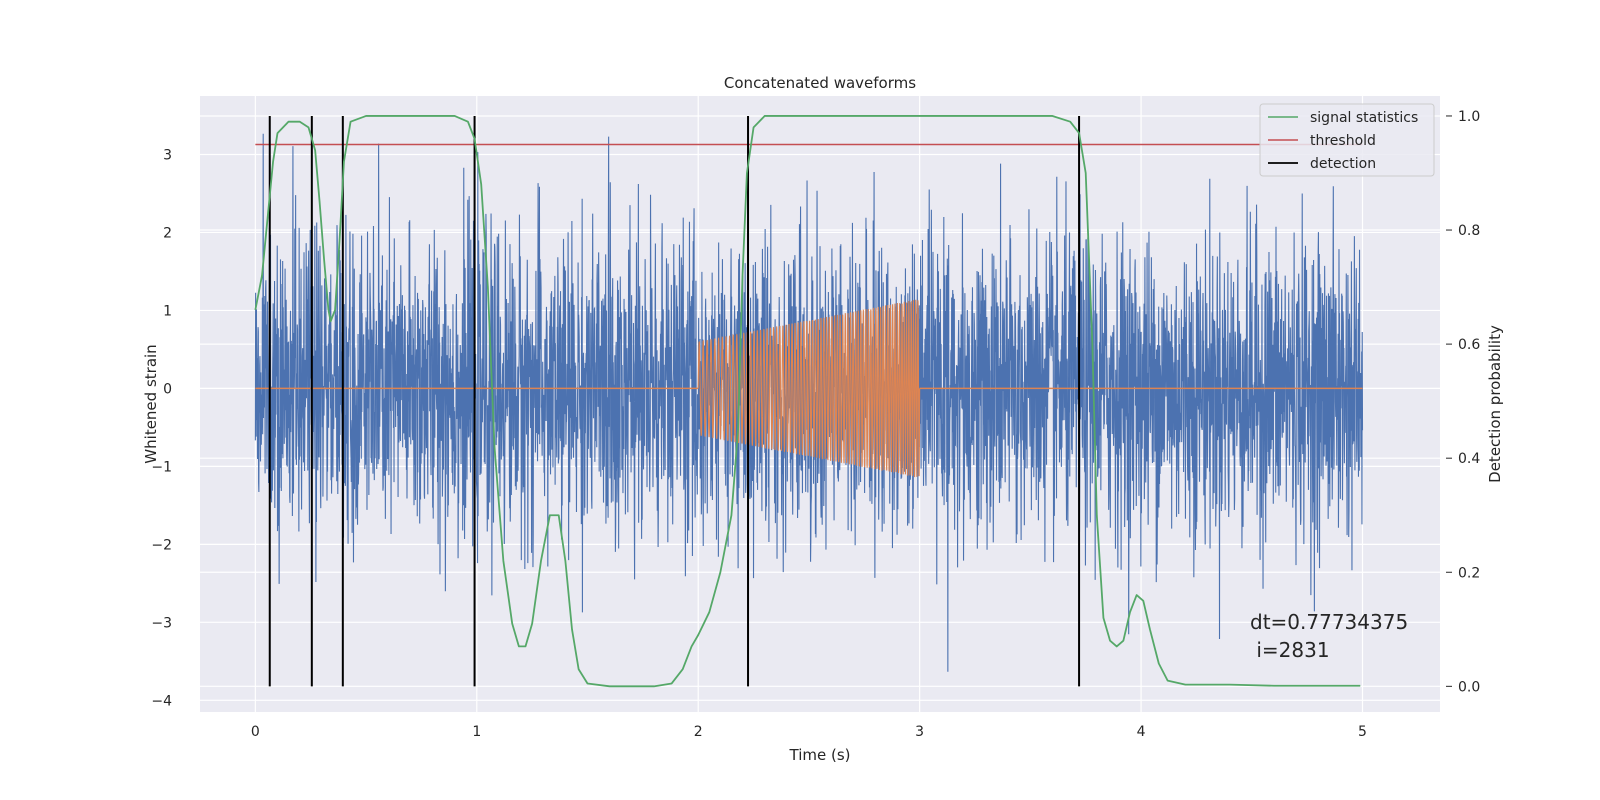 Image resolution: width=1600 pixels, height=800 pixels. What do you see at coordinates (161, 428) in the screenshot?
I see `left-axis-ticks: −4 −3 −2 −1 0 1 2 3` at bounding box center [161, 428].